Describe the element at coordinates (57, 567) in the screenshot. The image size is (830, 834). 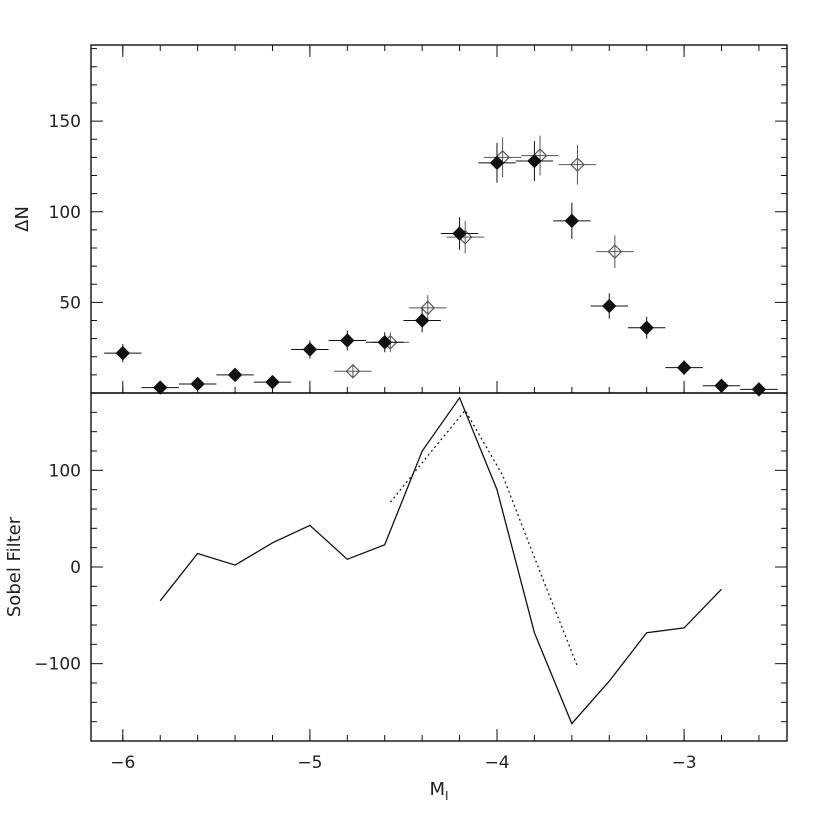
I see `bottom-y-tick-labels: −100 0 100` at that location.